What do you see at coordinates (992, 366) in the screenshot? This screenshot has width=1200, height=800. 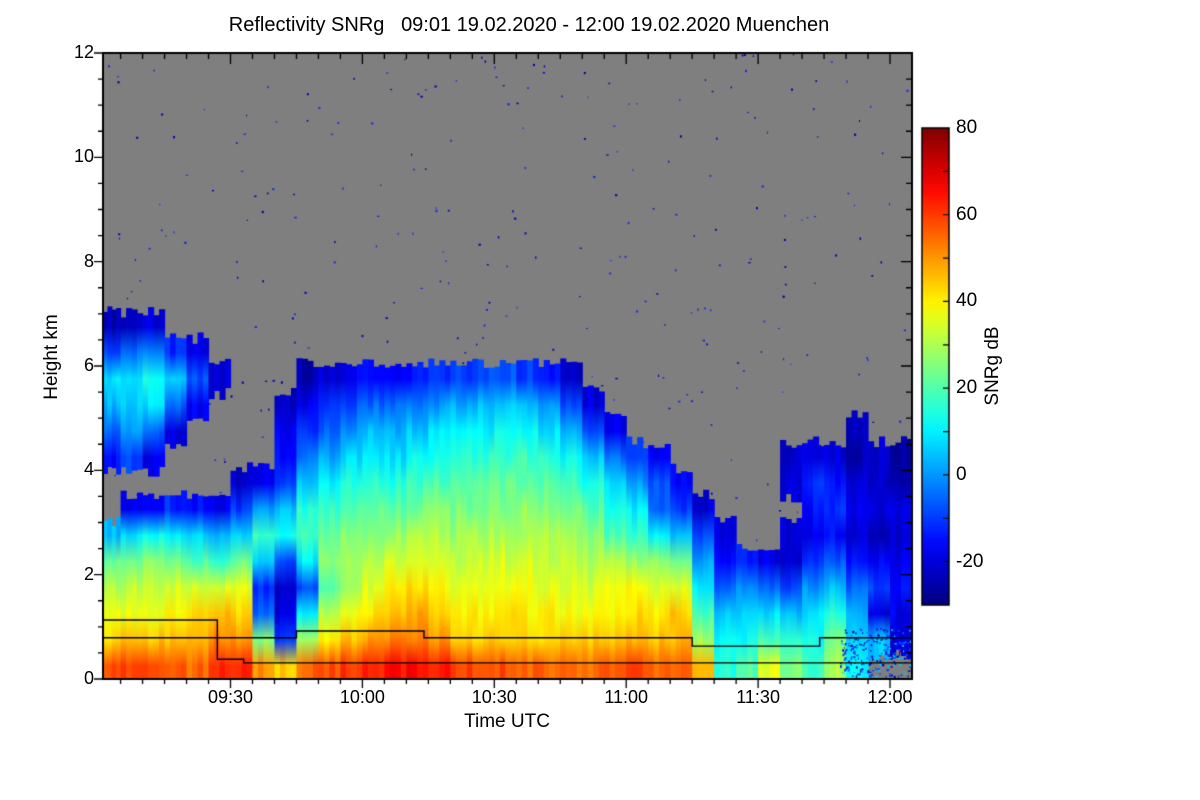 I see `colorbar-label: SNRg dB` at bounding box center [992, 366].